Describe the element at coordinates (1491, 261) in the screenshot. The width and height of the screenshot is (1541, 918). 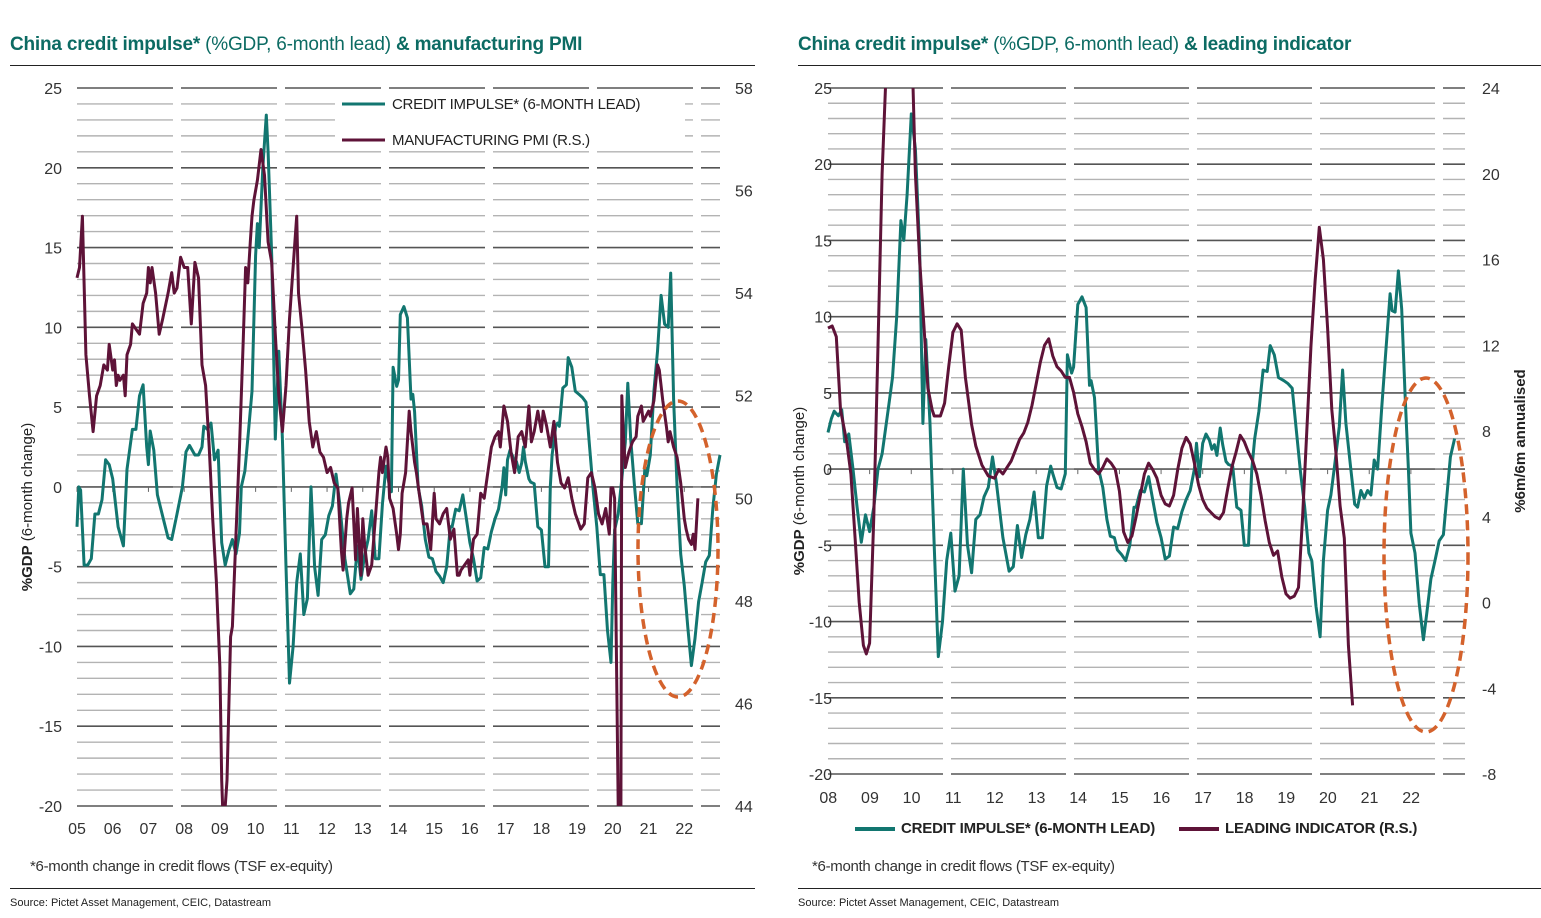
I see `y2-tick-label: 16` at that location.